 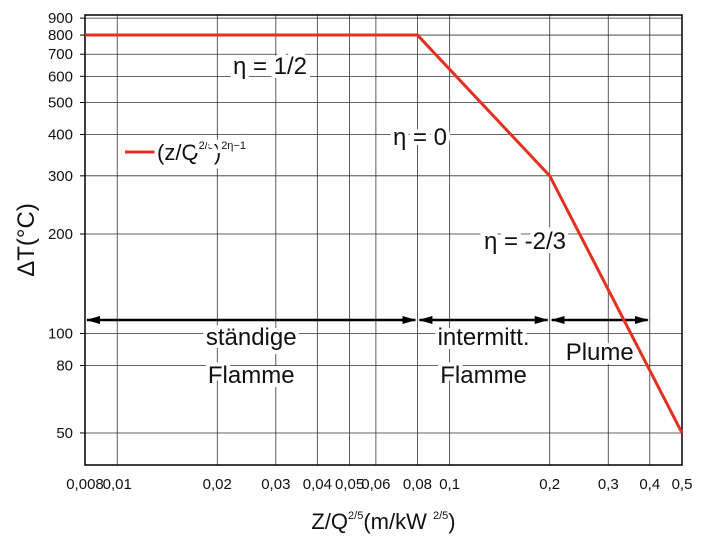 I want to click on x-tick-label: 0,02, so click(x=217, y=484).